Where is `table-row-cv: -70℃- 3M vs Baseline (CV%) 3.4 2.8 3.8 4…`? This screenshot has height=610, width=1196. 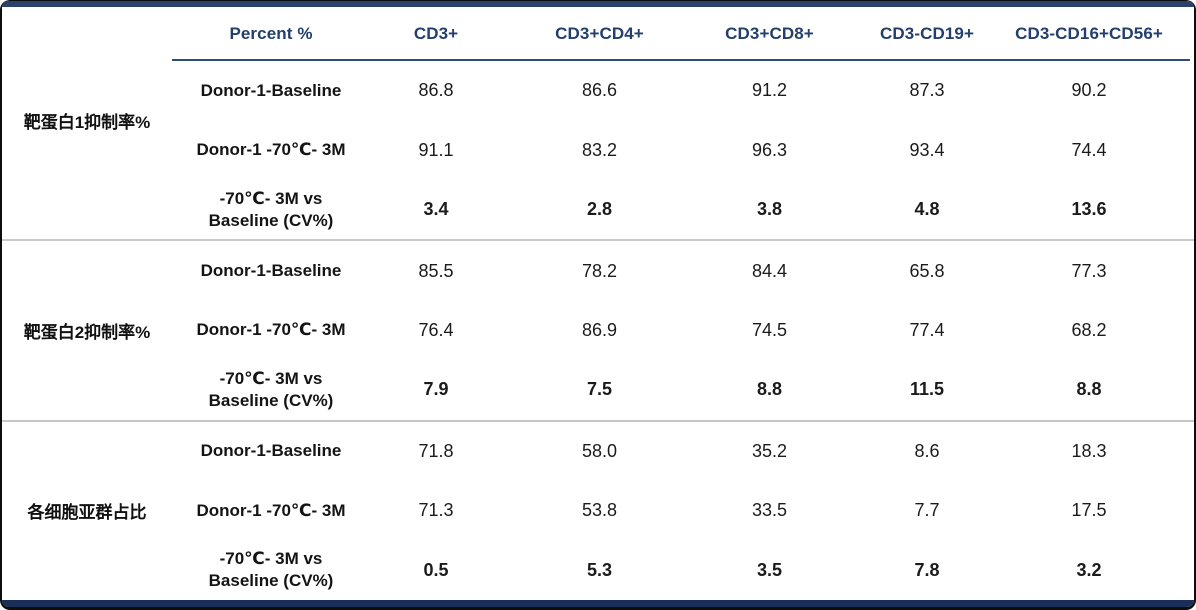 table-row-cv: -70℃- 3M vs Baseline (CV%) 3.4 2.8 3.8 4… is located at coordinates (683, 209).